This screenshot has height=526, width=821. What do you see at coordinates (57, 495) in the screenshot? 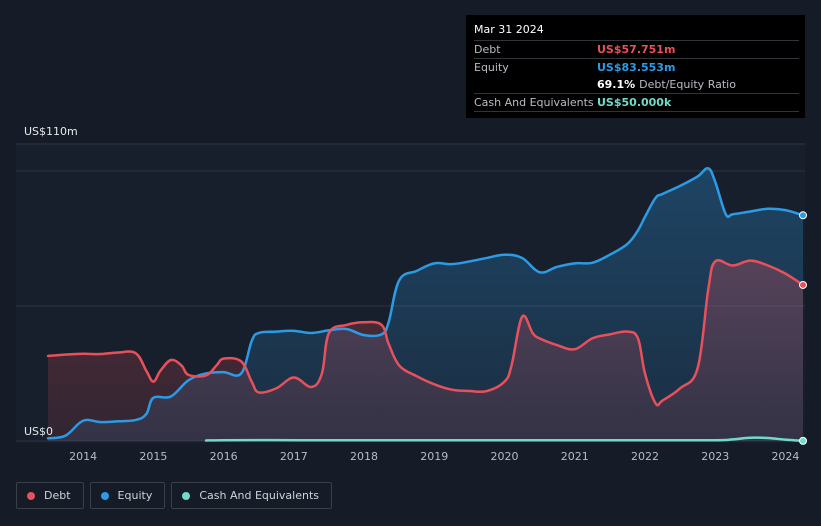
I see `legend-debt-label: Debt` at bounding box center [57, 495].